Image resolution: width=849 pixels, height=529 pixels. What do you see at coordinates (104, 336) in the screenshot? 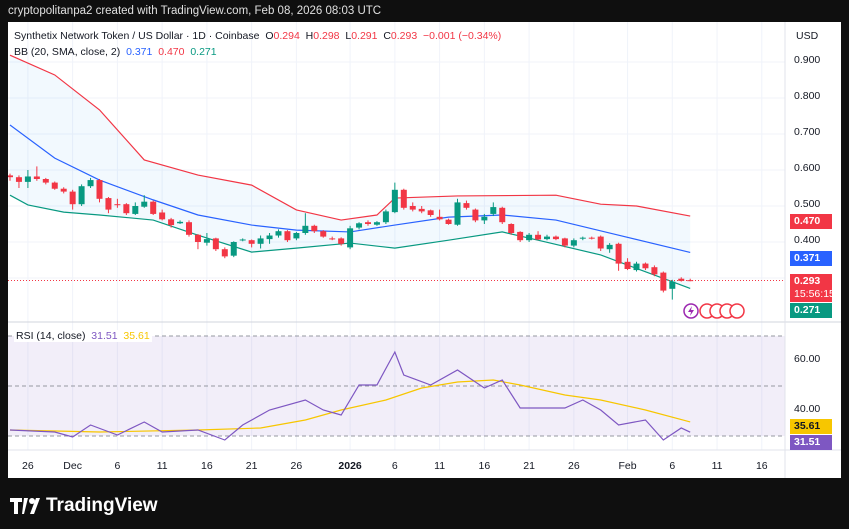
I see `rsi-value: 31.51` at bounding box center [104, 336].